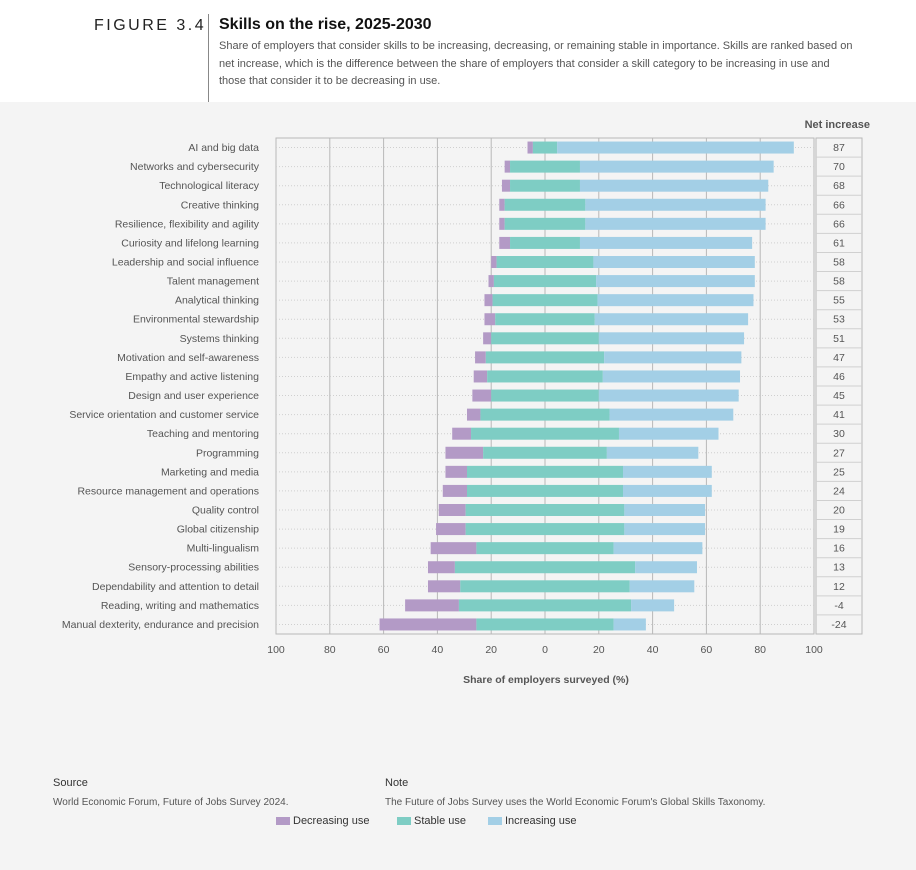 The height and width of the screenshot is (870, 916). Describe the element at coordinates (209, 186) in the screenshot. I see `category-label: Technological literacy` at that location.